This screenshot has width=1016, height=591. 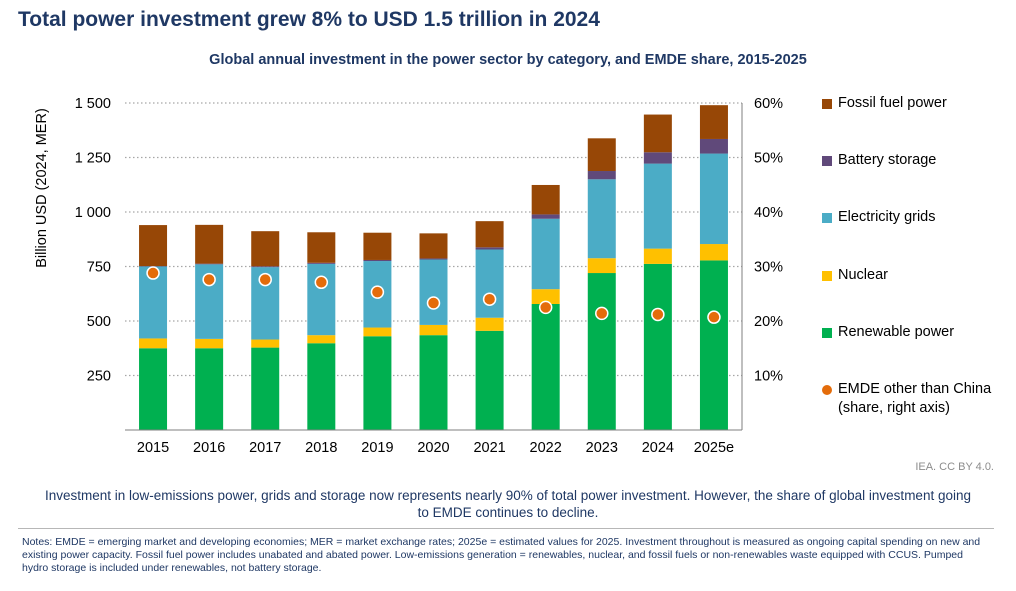 I want to click on legend-label-nuclear: Nuclear, so click(x=863, y=275).